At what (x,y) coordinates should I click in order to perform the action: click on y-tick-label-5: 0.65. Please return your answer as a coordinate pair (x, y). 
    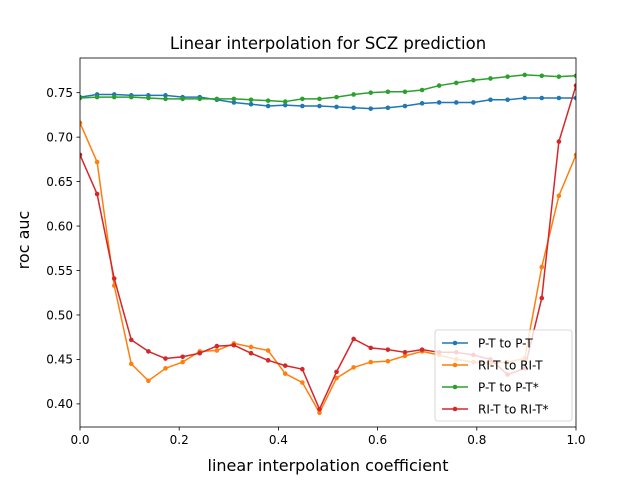
    Looking at the image, I should click on (59, 182).